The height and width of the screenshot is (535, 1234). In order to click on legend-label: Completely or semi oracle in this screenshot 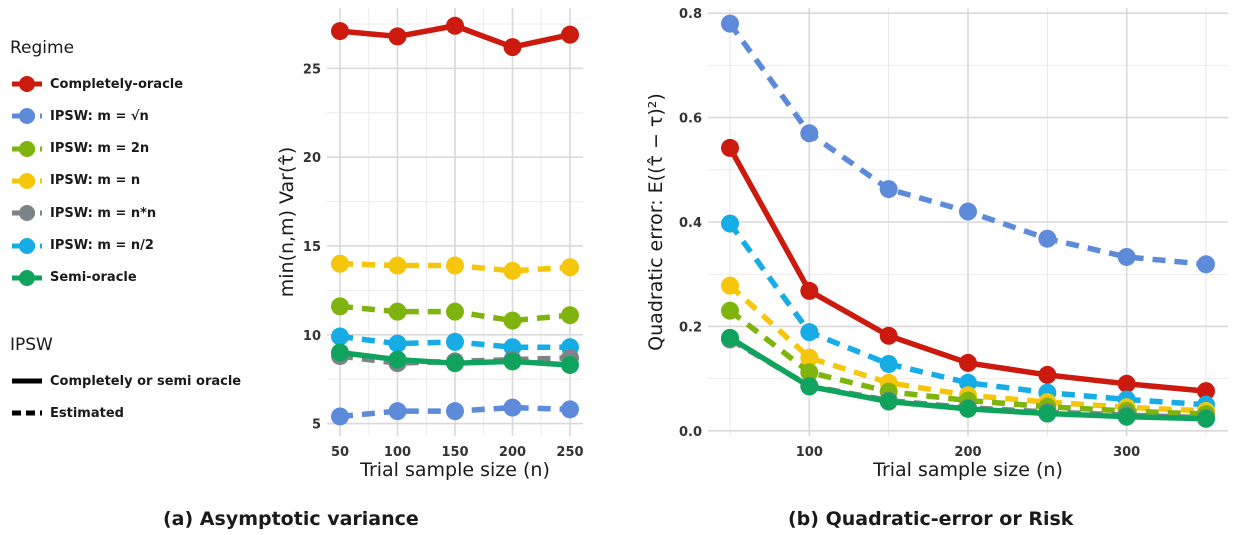, I will do `click(146, 381)`.